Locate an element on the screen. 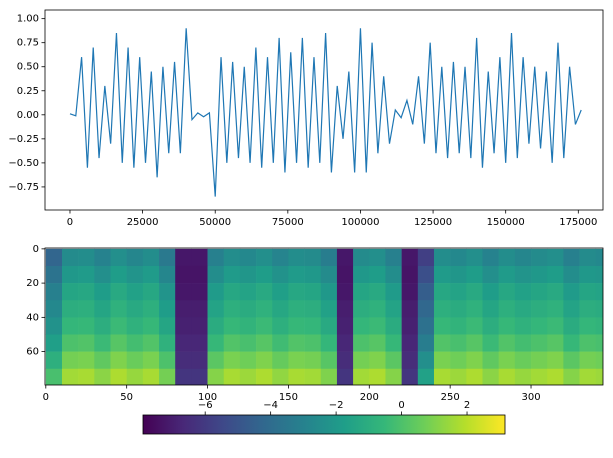  y-tick-label: 0 is located at coordinates (36, 249).